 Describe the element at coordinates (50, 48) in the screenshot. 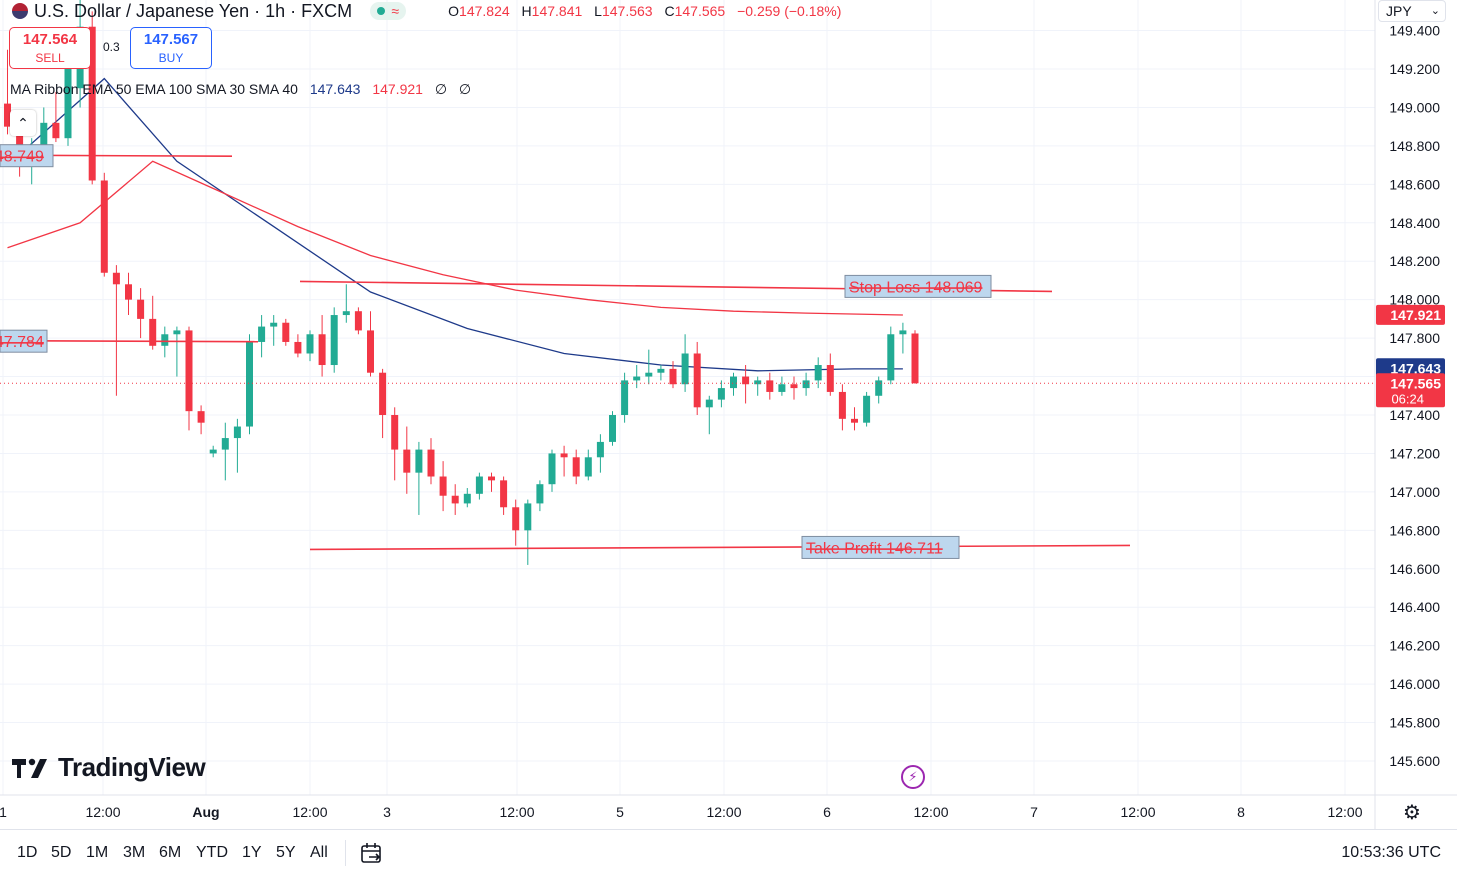

I see `sell-button: 147.564 SELL` at that location.